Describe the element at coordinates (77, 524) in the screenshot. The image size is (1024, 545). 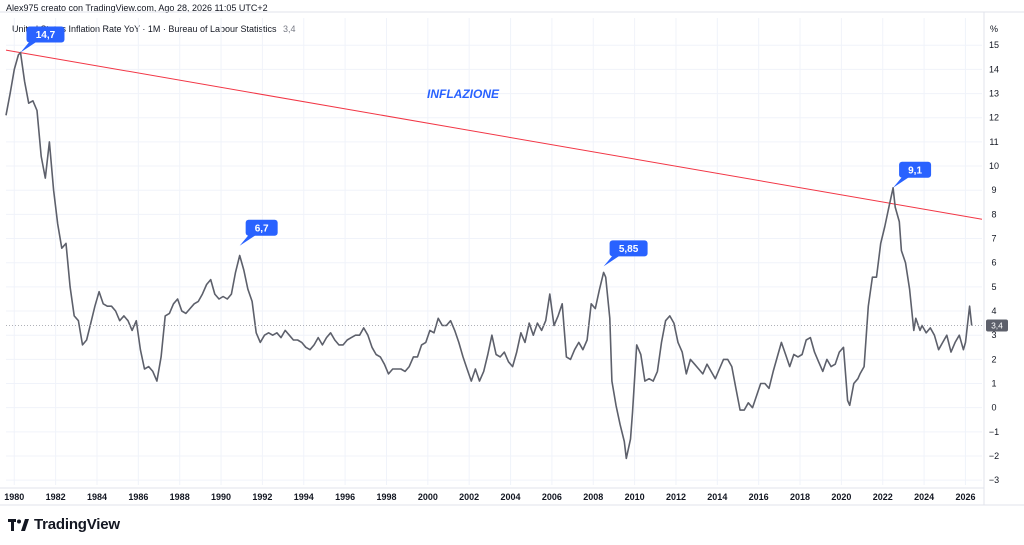
I see `brand-name: TradingView` at that location.